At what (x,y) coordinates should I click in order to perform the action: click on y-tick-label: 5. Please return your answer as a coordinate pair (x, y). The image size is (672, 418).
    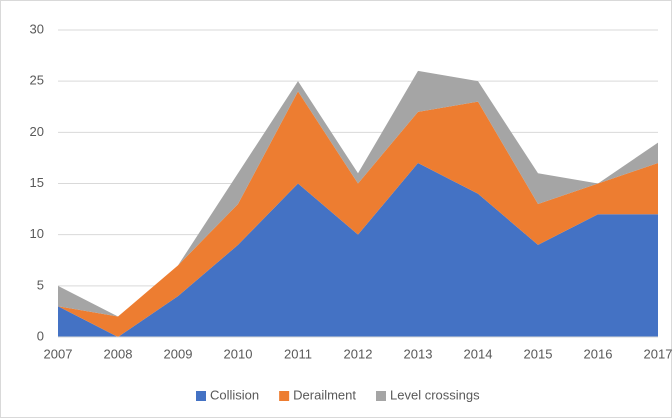
    Looking at the image, I should click on (40, 284).